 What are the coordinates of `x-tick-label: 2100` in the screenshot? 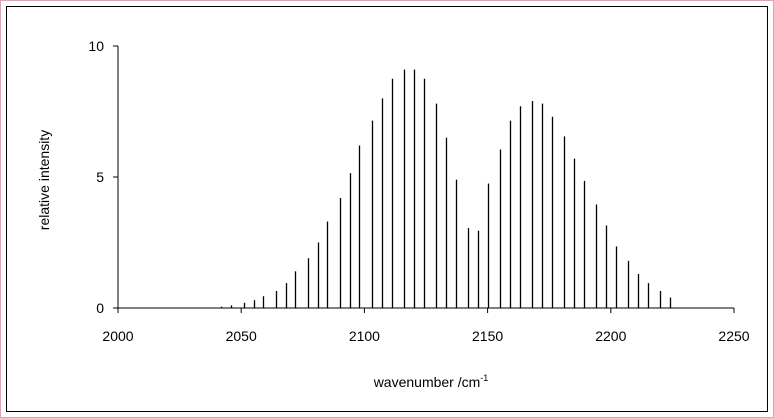 It's located at (364, 336).